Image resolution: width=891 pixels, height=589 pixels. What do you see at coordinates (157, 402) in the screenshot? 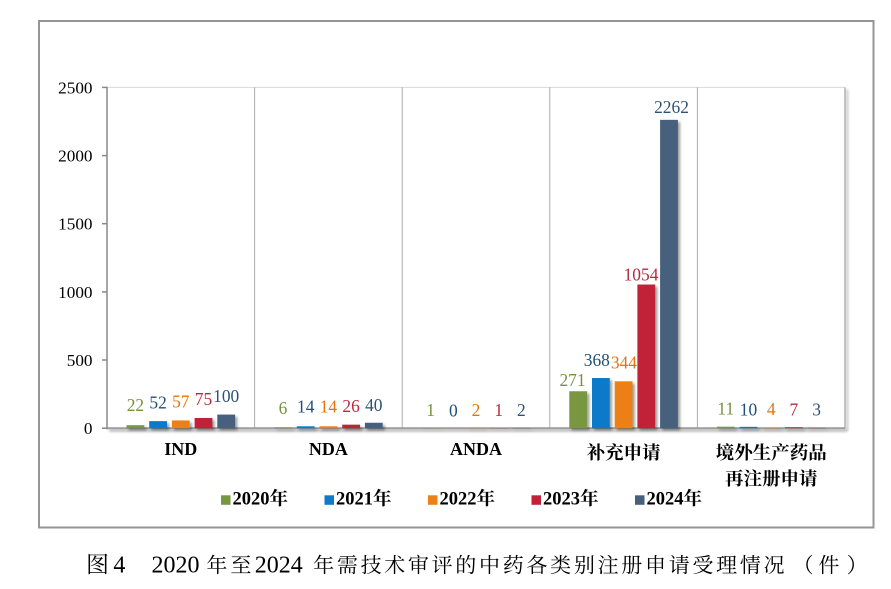
I see `svg-text: 52` at bounding box center [157, 402].